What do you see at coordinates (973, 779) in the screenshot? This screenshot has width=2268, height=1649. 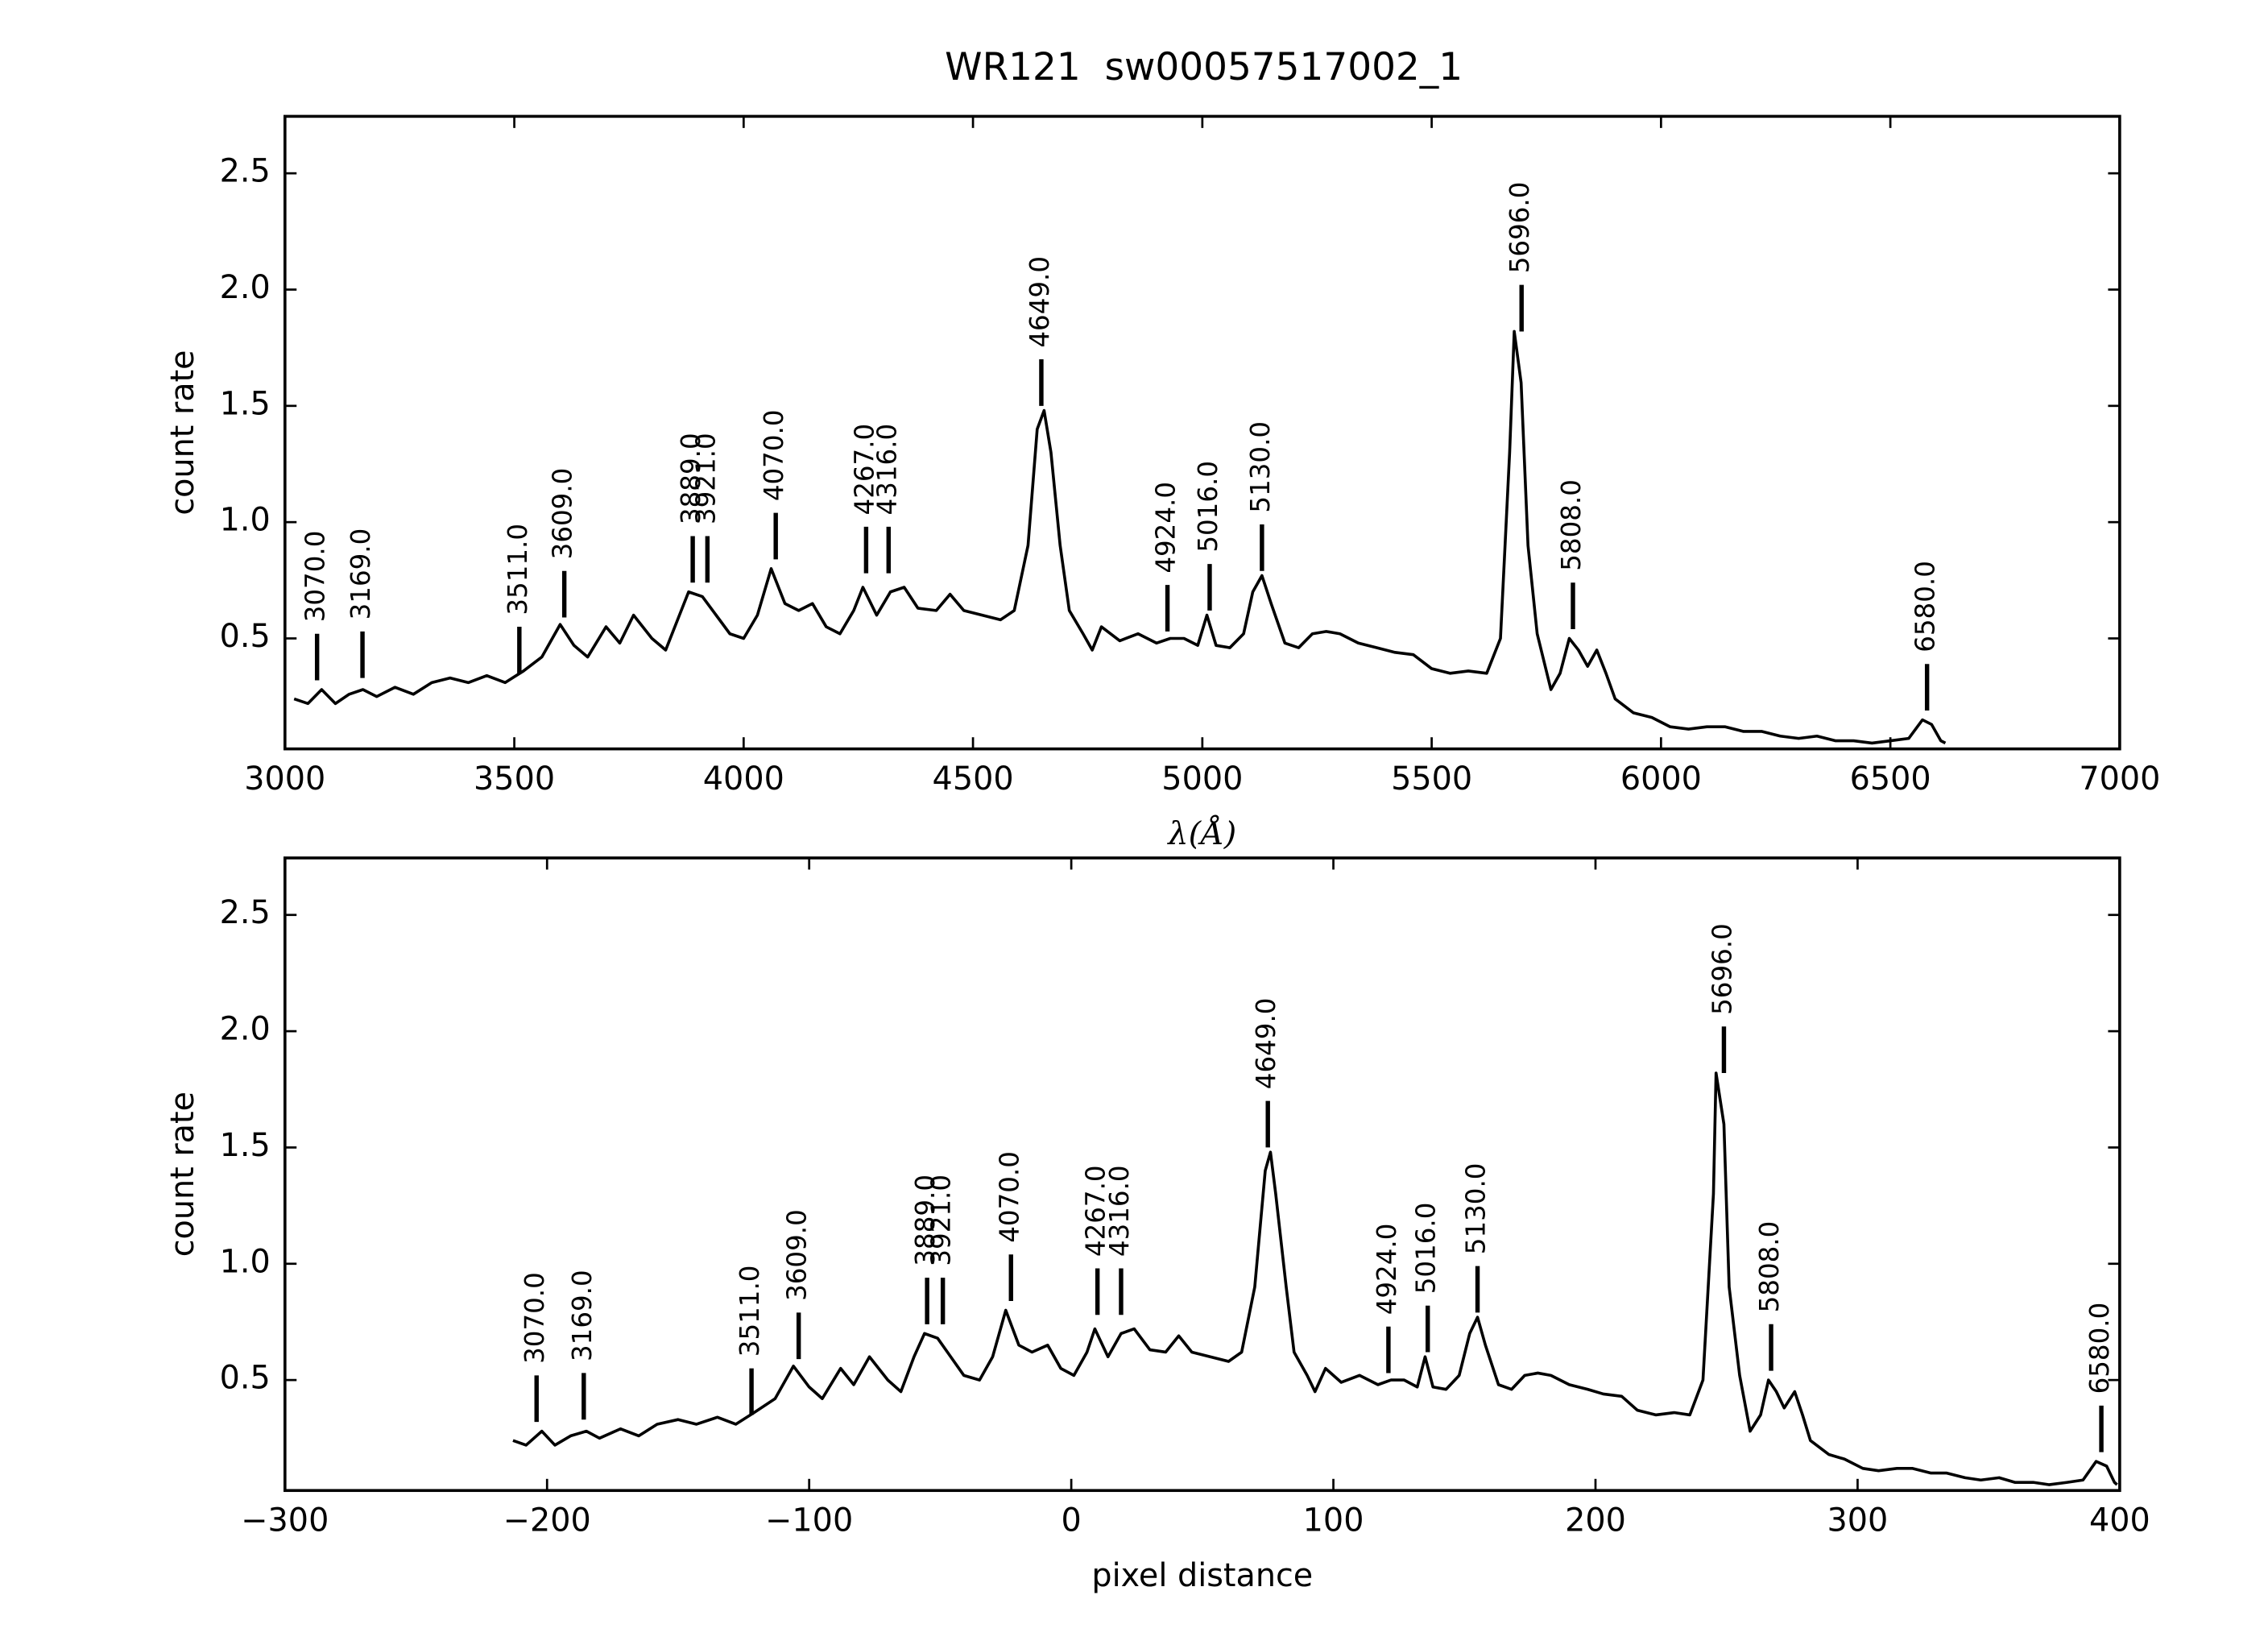 I see `x-tick-label: 4500` at bounding box center [973, 779].